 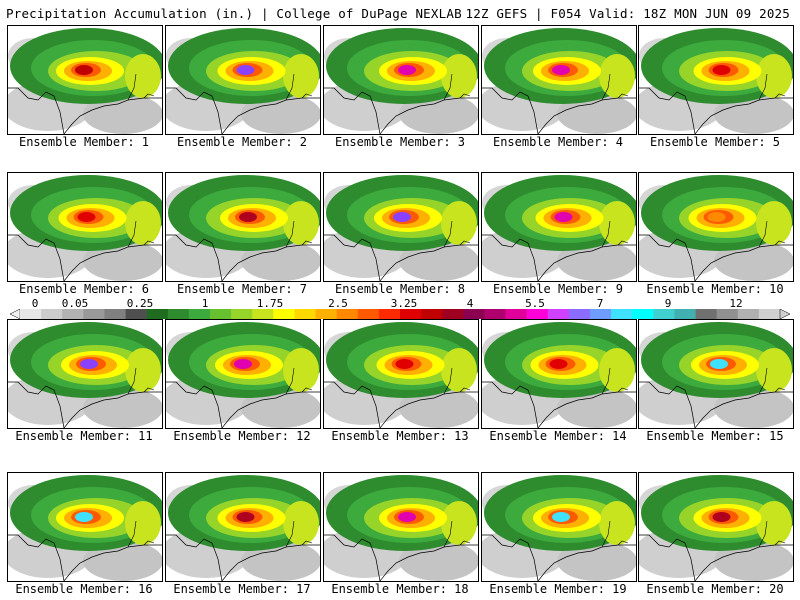 What do you see at coordinates (400, 289) in the screenshot?
I see `ensemble-member-label: Ensemble Member: 8` at bounding box center [400, 289].